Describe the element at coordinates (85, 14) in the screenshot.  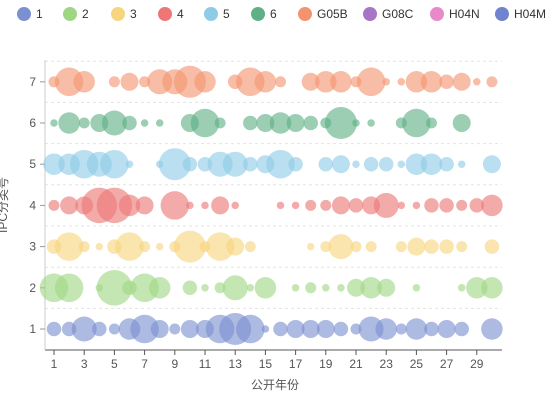
I see `legend-label-2: 2` at that location.